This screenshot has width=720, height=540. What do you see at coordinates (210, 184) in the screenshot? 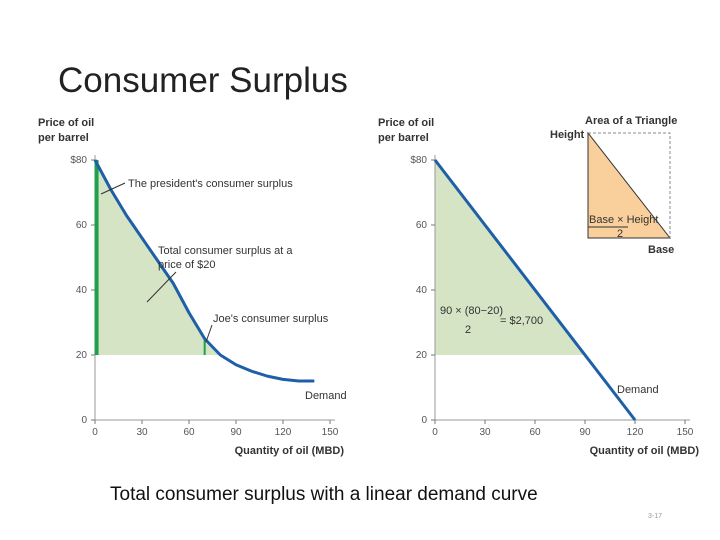
I see `annotation: The president's consumer surplus` at bounding box center [210, 184].